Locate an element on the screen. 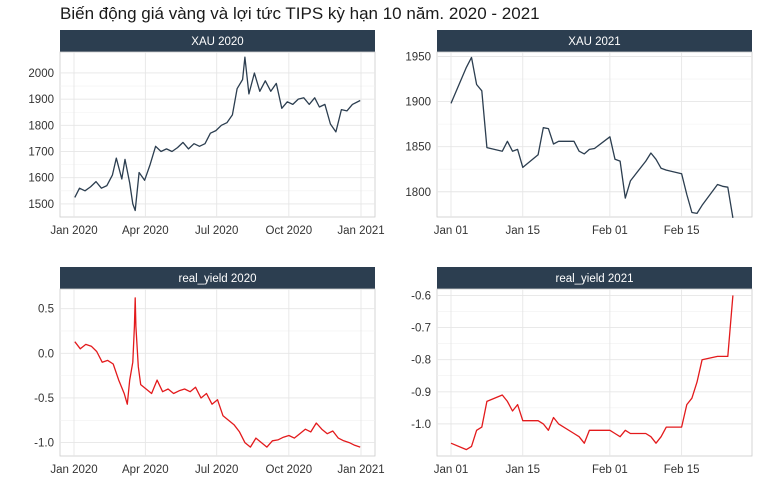  strip-real-yield-2021 is located at coordinates (594, 278).